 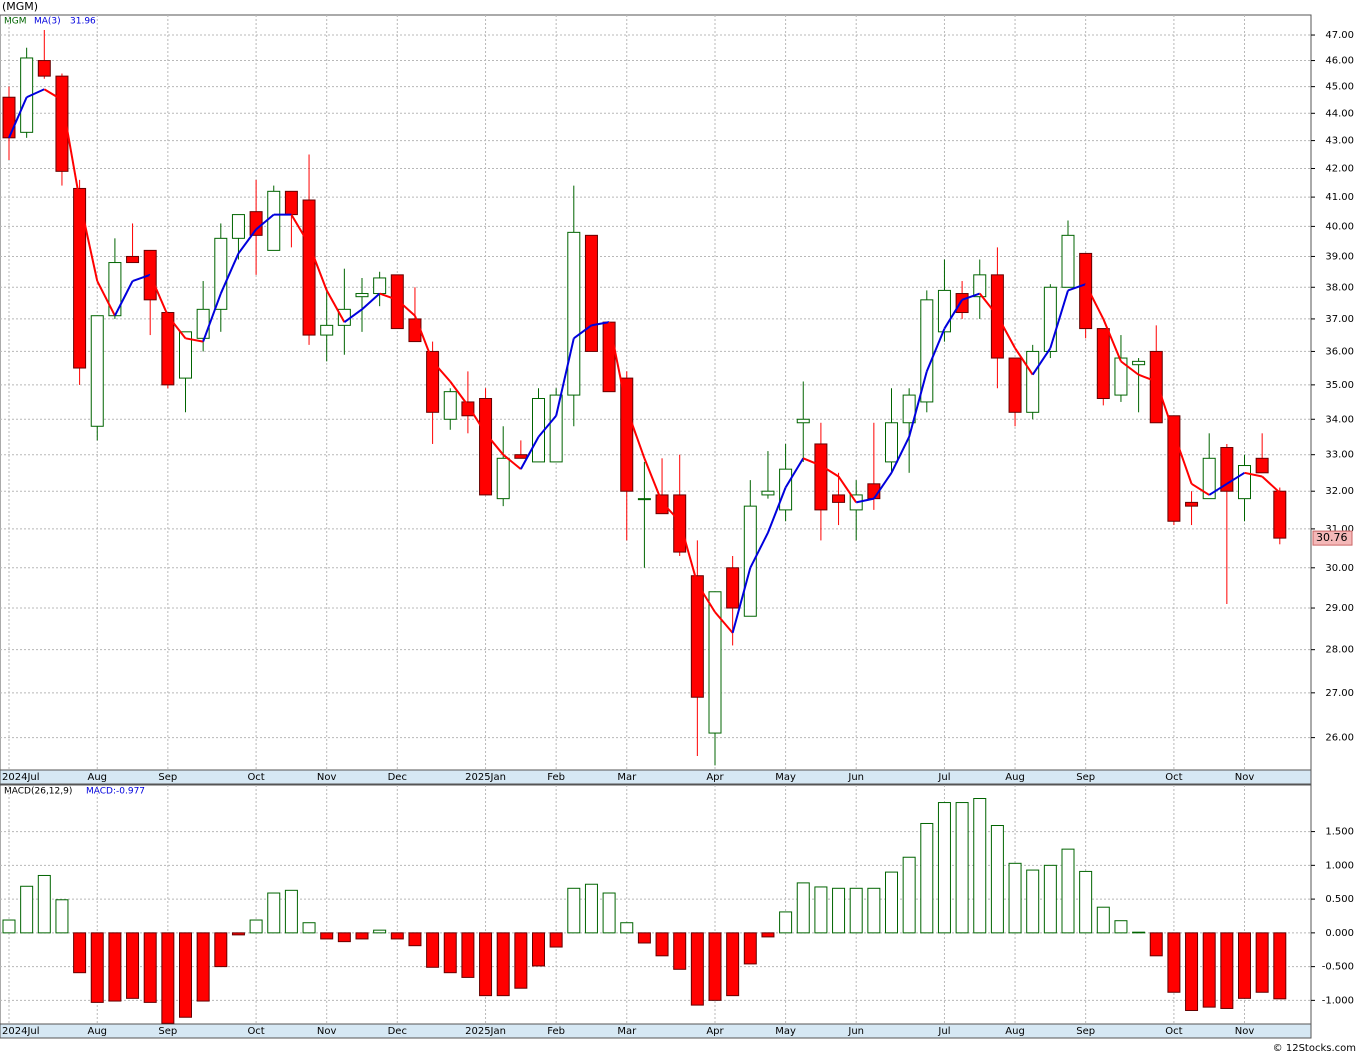 I want to click on y-tick-label: 26.00, so click(x=1339, y=738).